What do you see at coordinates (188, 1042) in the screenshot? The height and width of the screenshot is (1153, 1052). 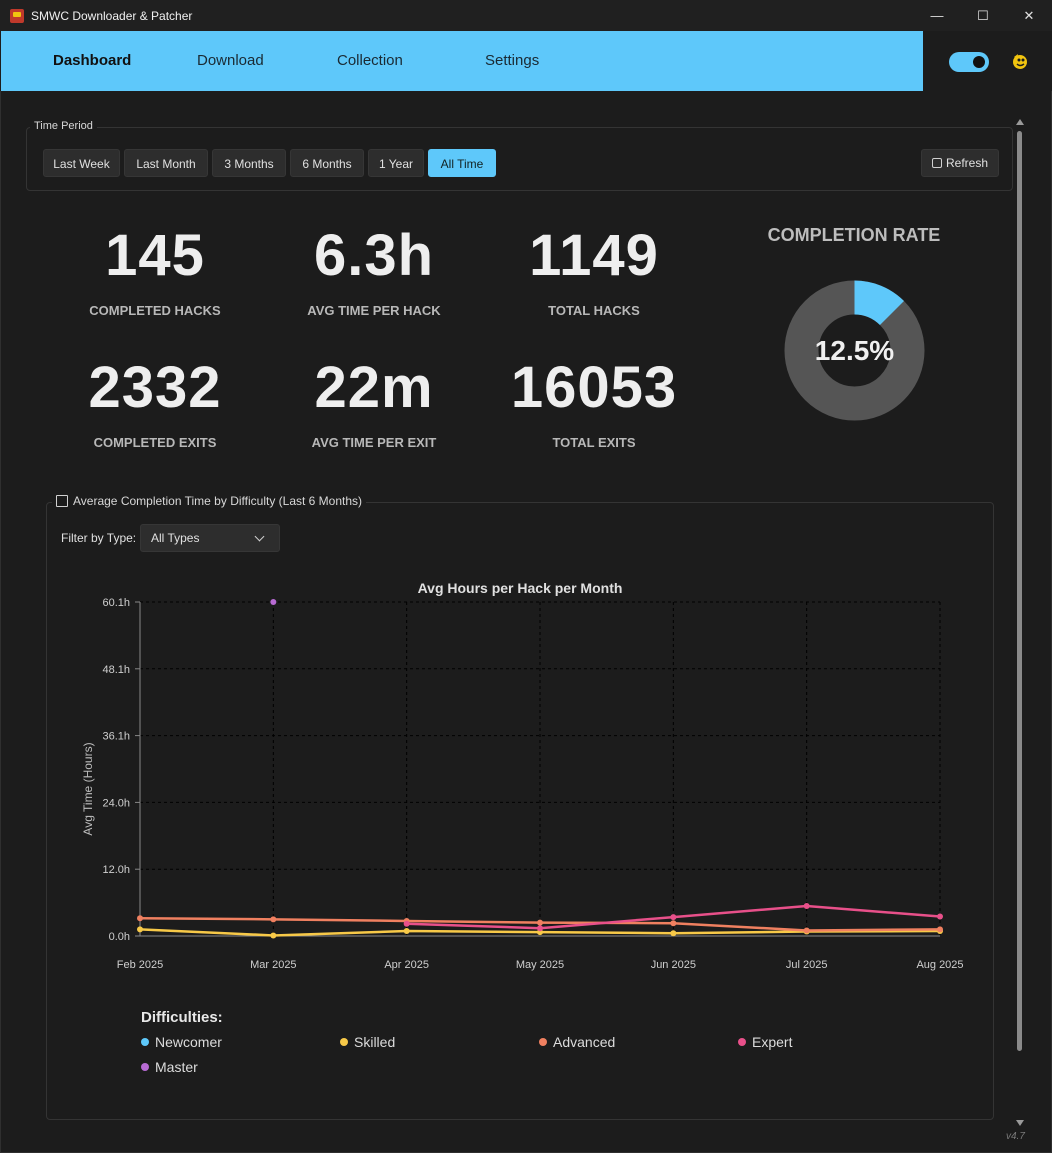 I see `legend-label: Newcomer` at bounding box center [188, 1042].